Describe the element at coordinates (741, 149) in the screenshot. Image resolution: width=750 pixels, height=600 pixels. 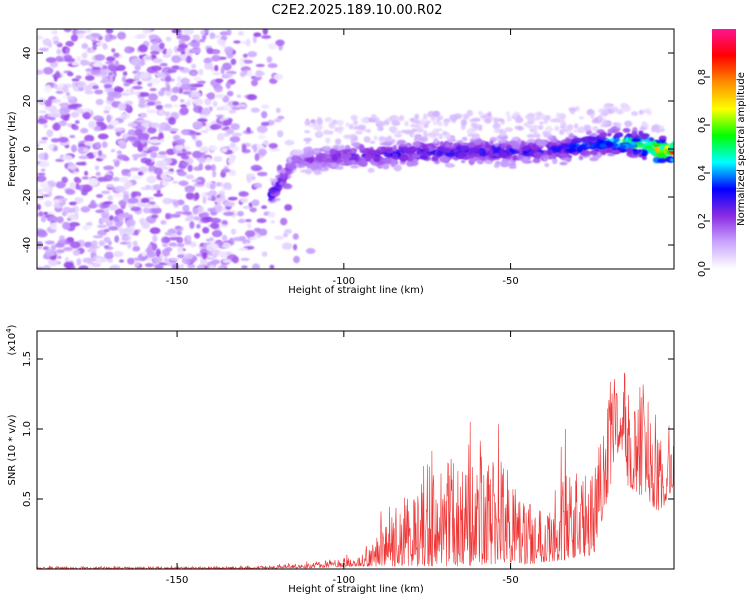
I see `colorbar-label: Normalized spectral amplitude` at that location.